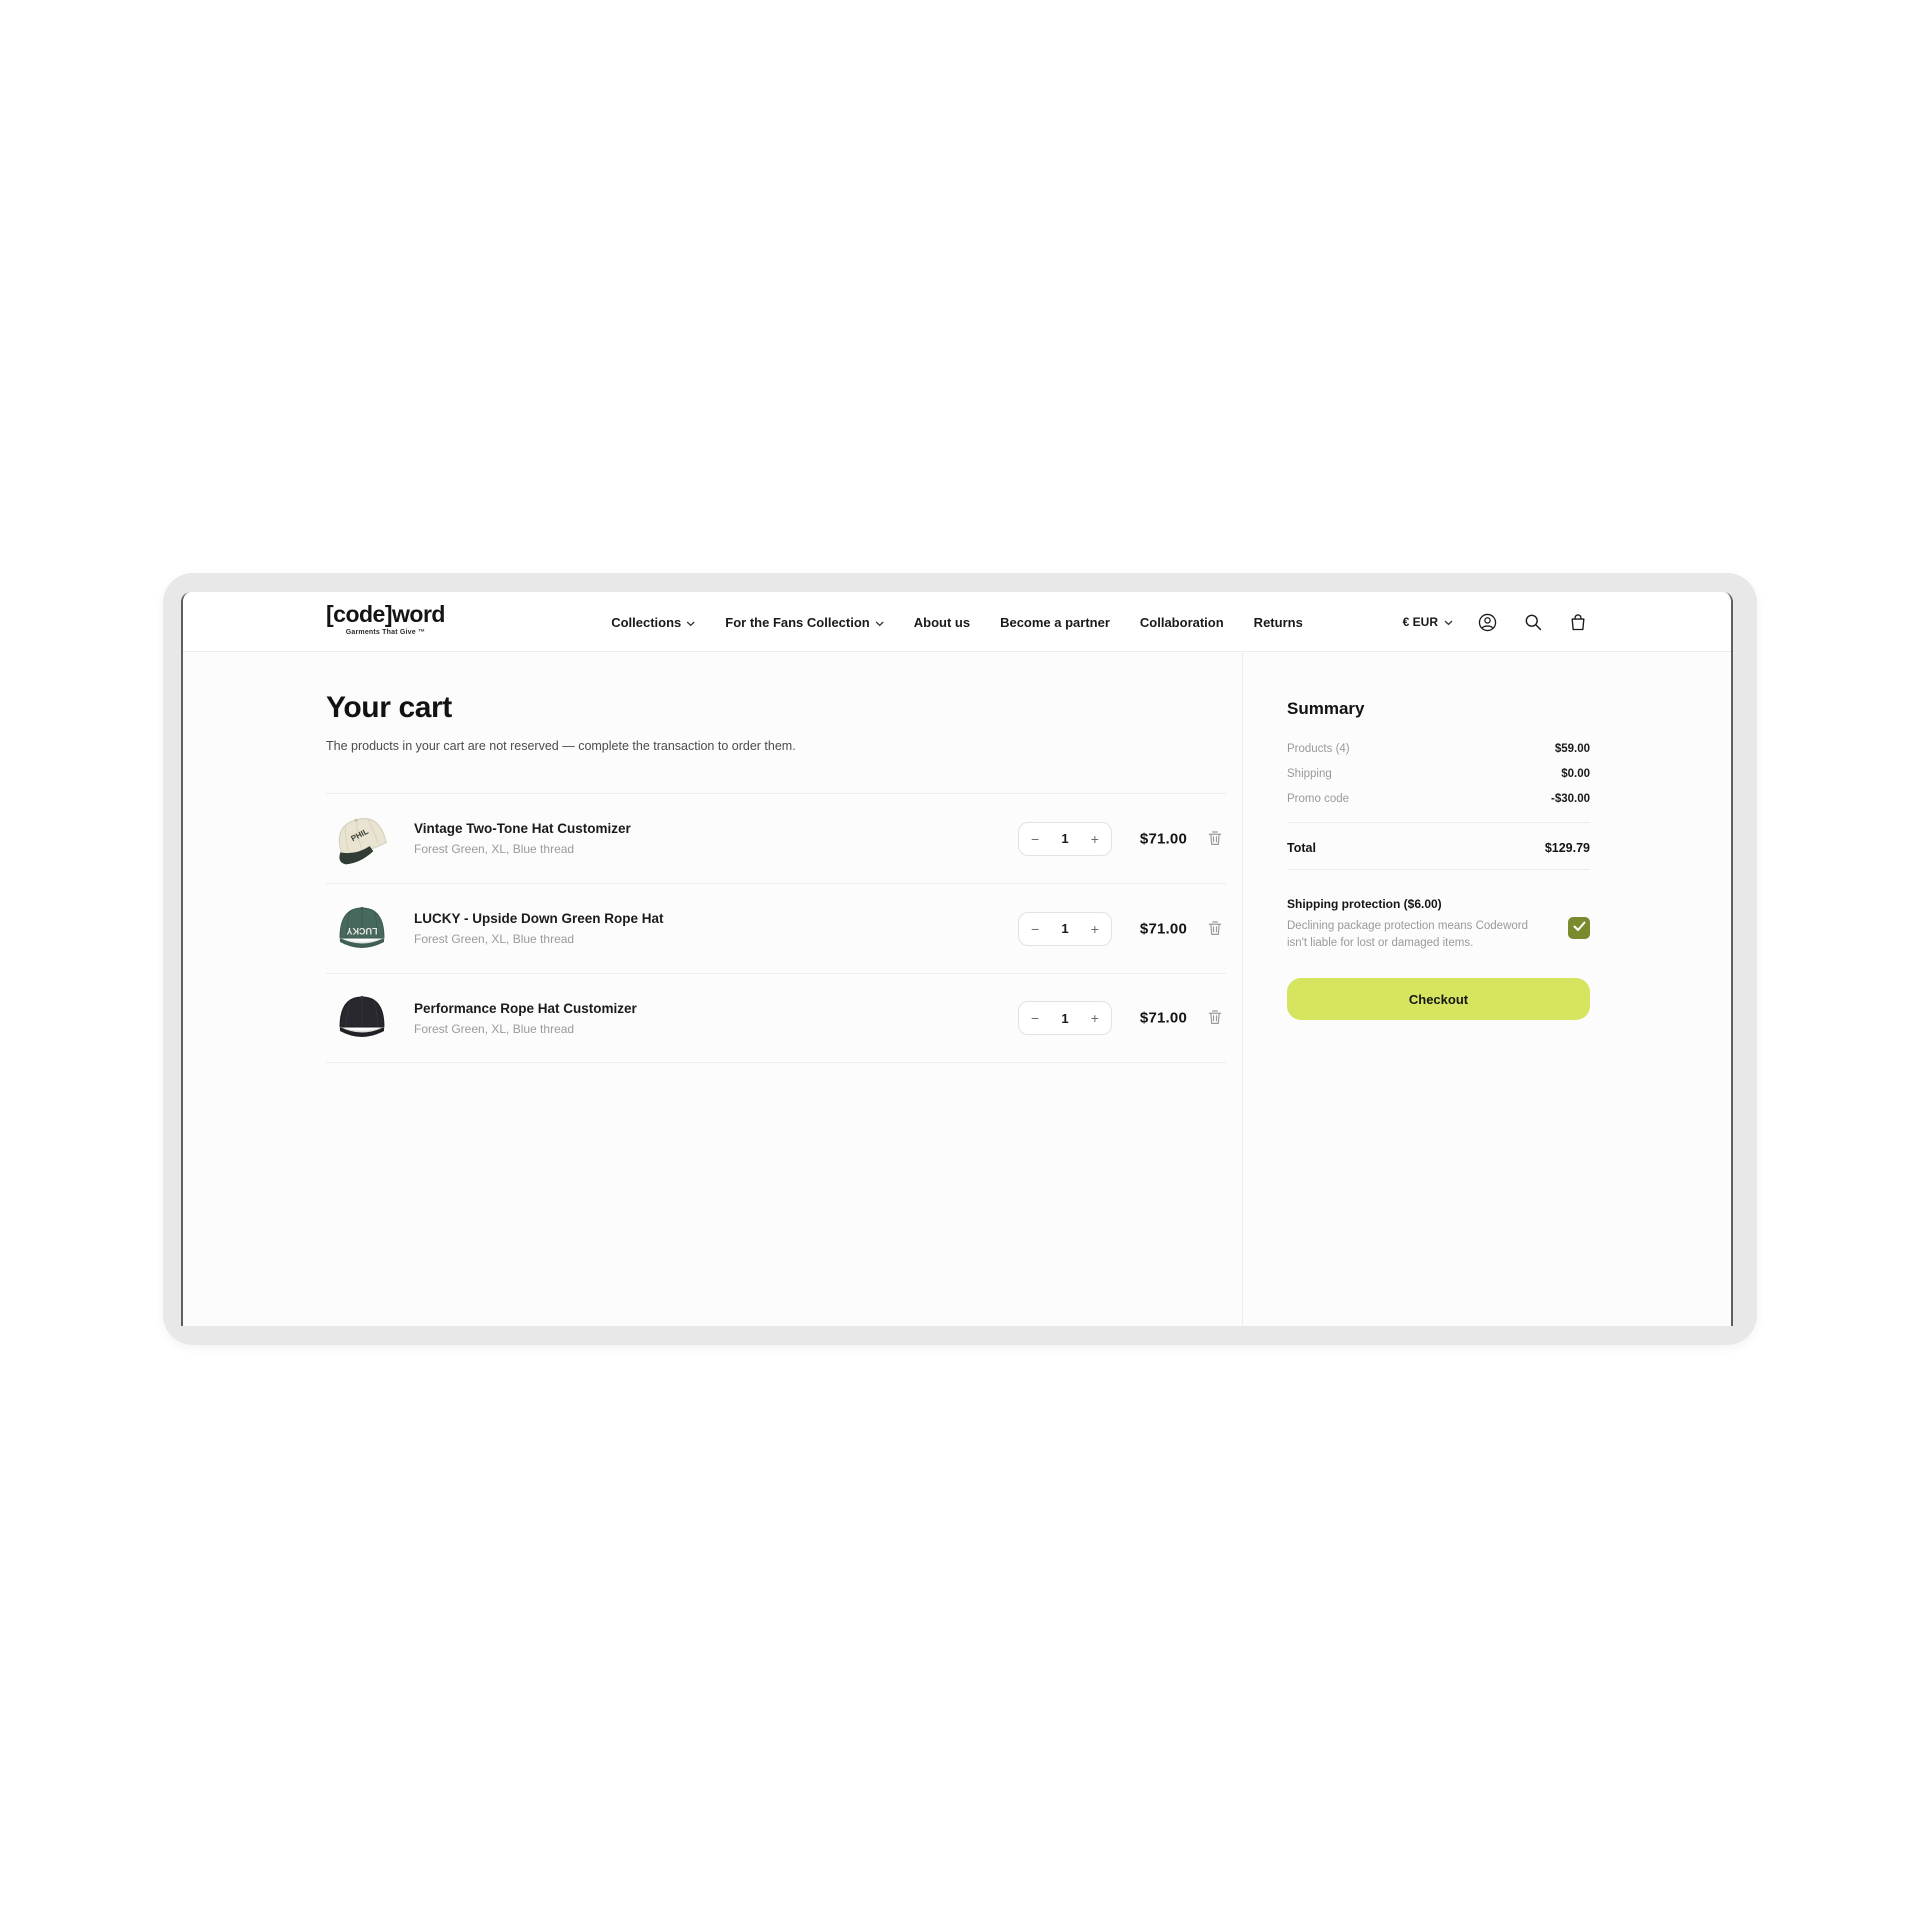  Describe the element at coordinates (797, 622) in the screenshot. I see `nav-label: For the Fans Collection` at that location.